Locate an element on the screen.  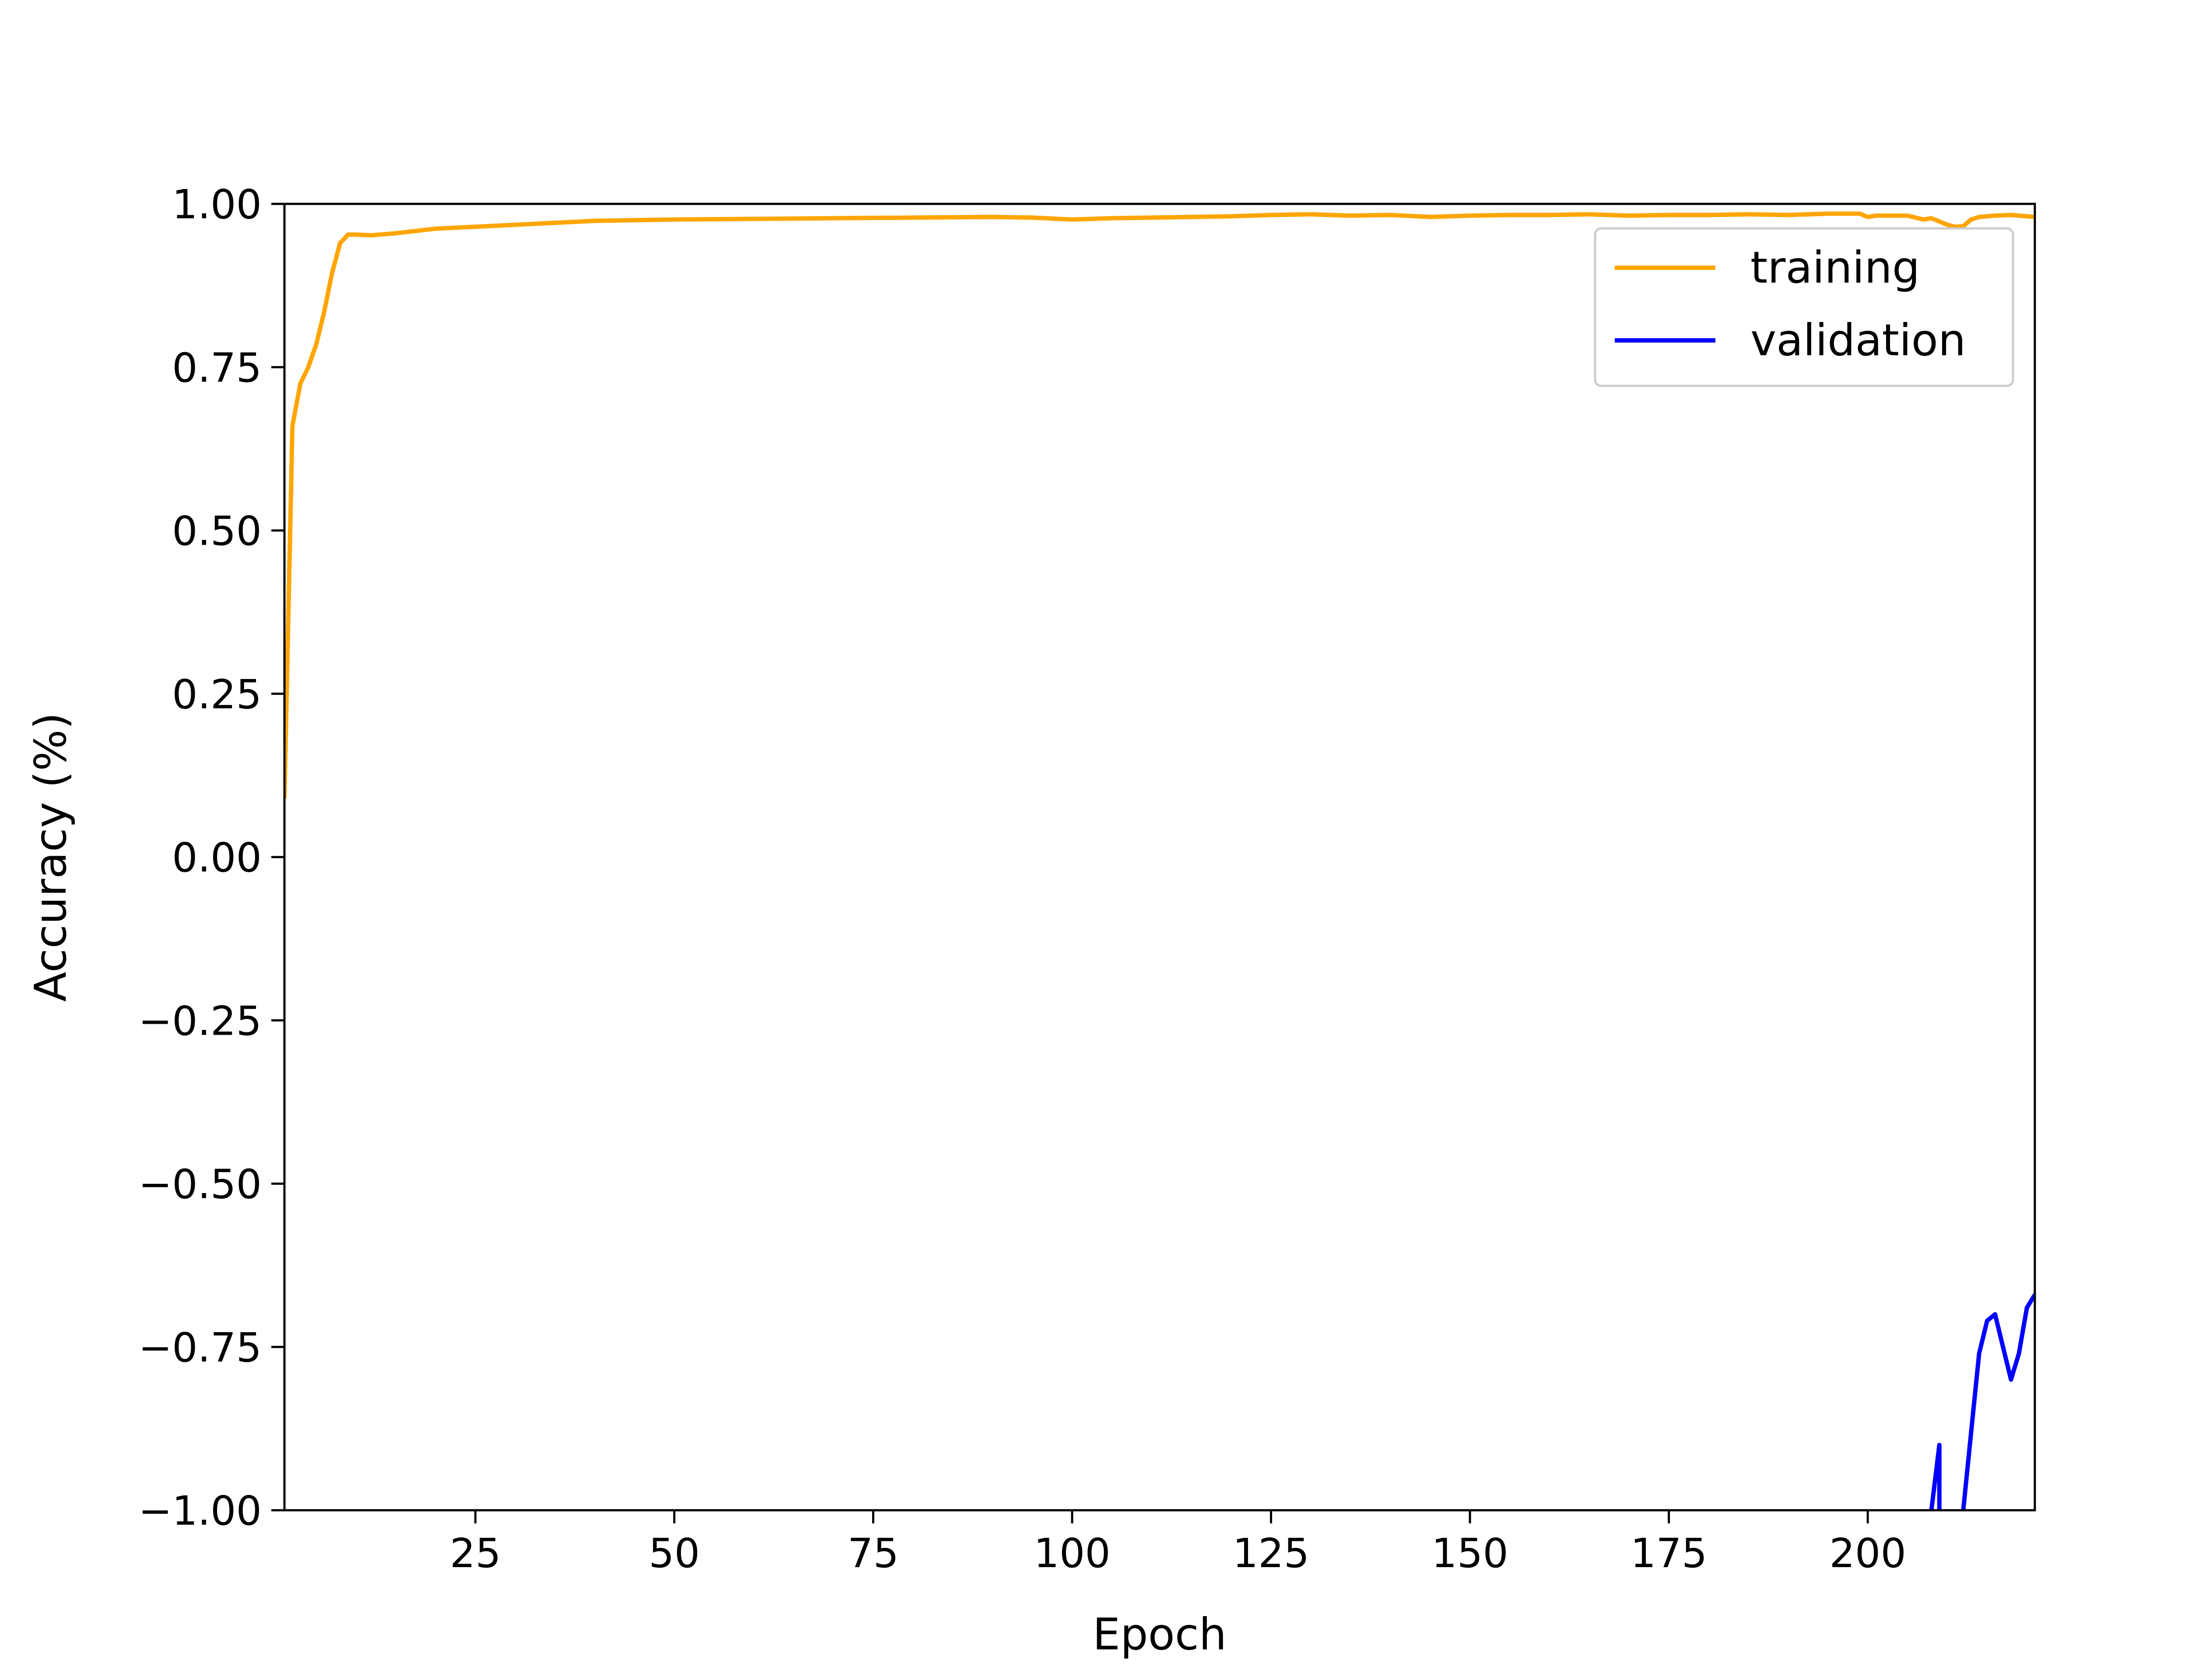
y-tick-label: −0.75 is located at coordinates (200, 1347).